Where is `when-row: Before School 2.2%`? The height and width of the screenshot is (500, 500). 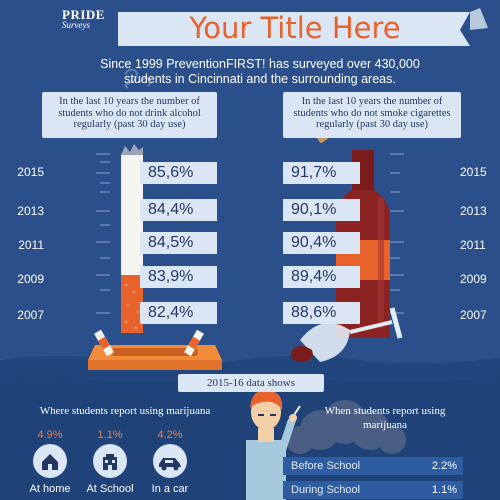 when-row: Before School 2.2% is located at coordinates (373, 466).